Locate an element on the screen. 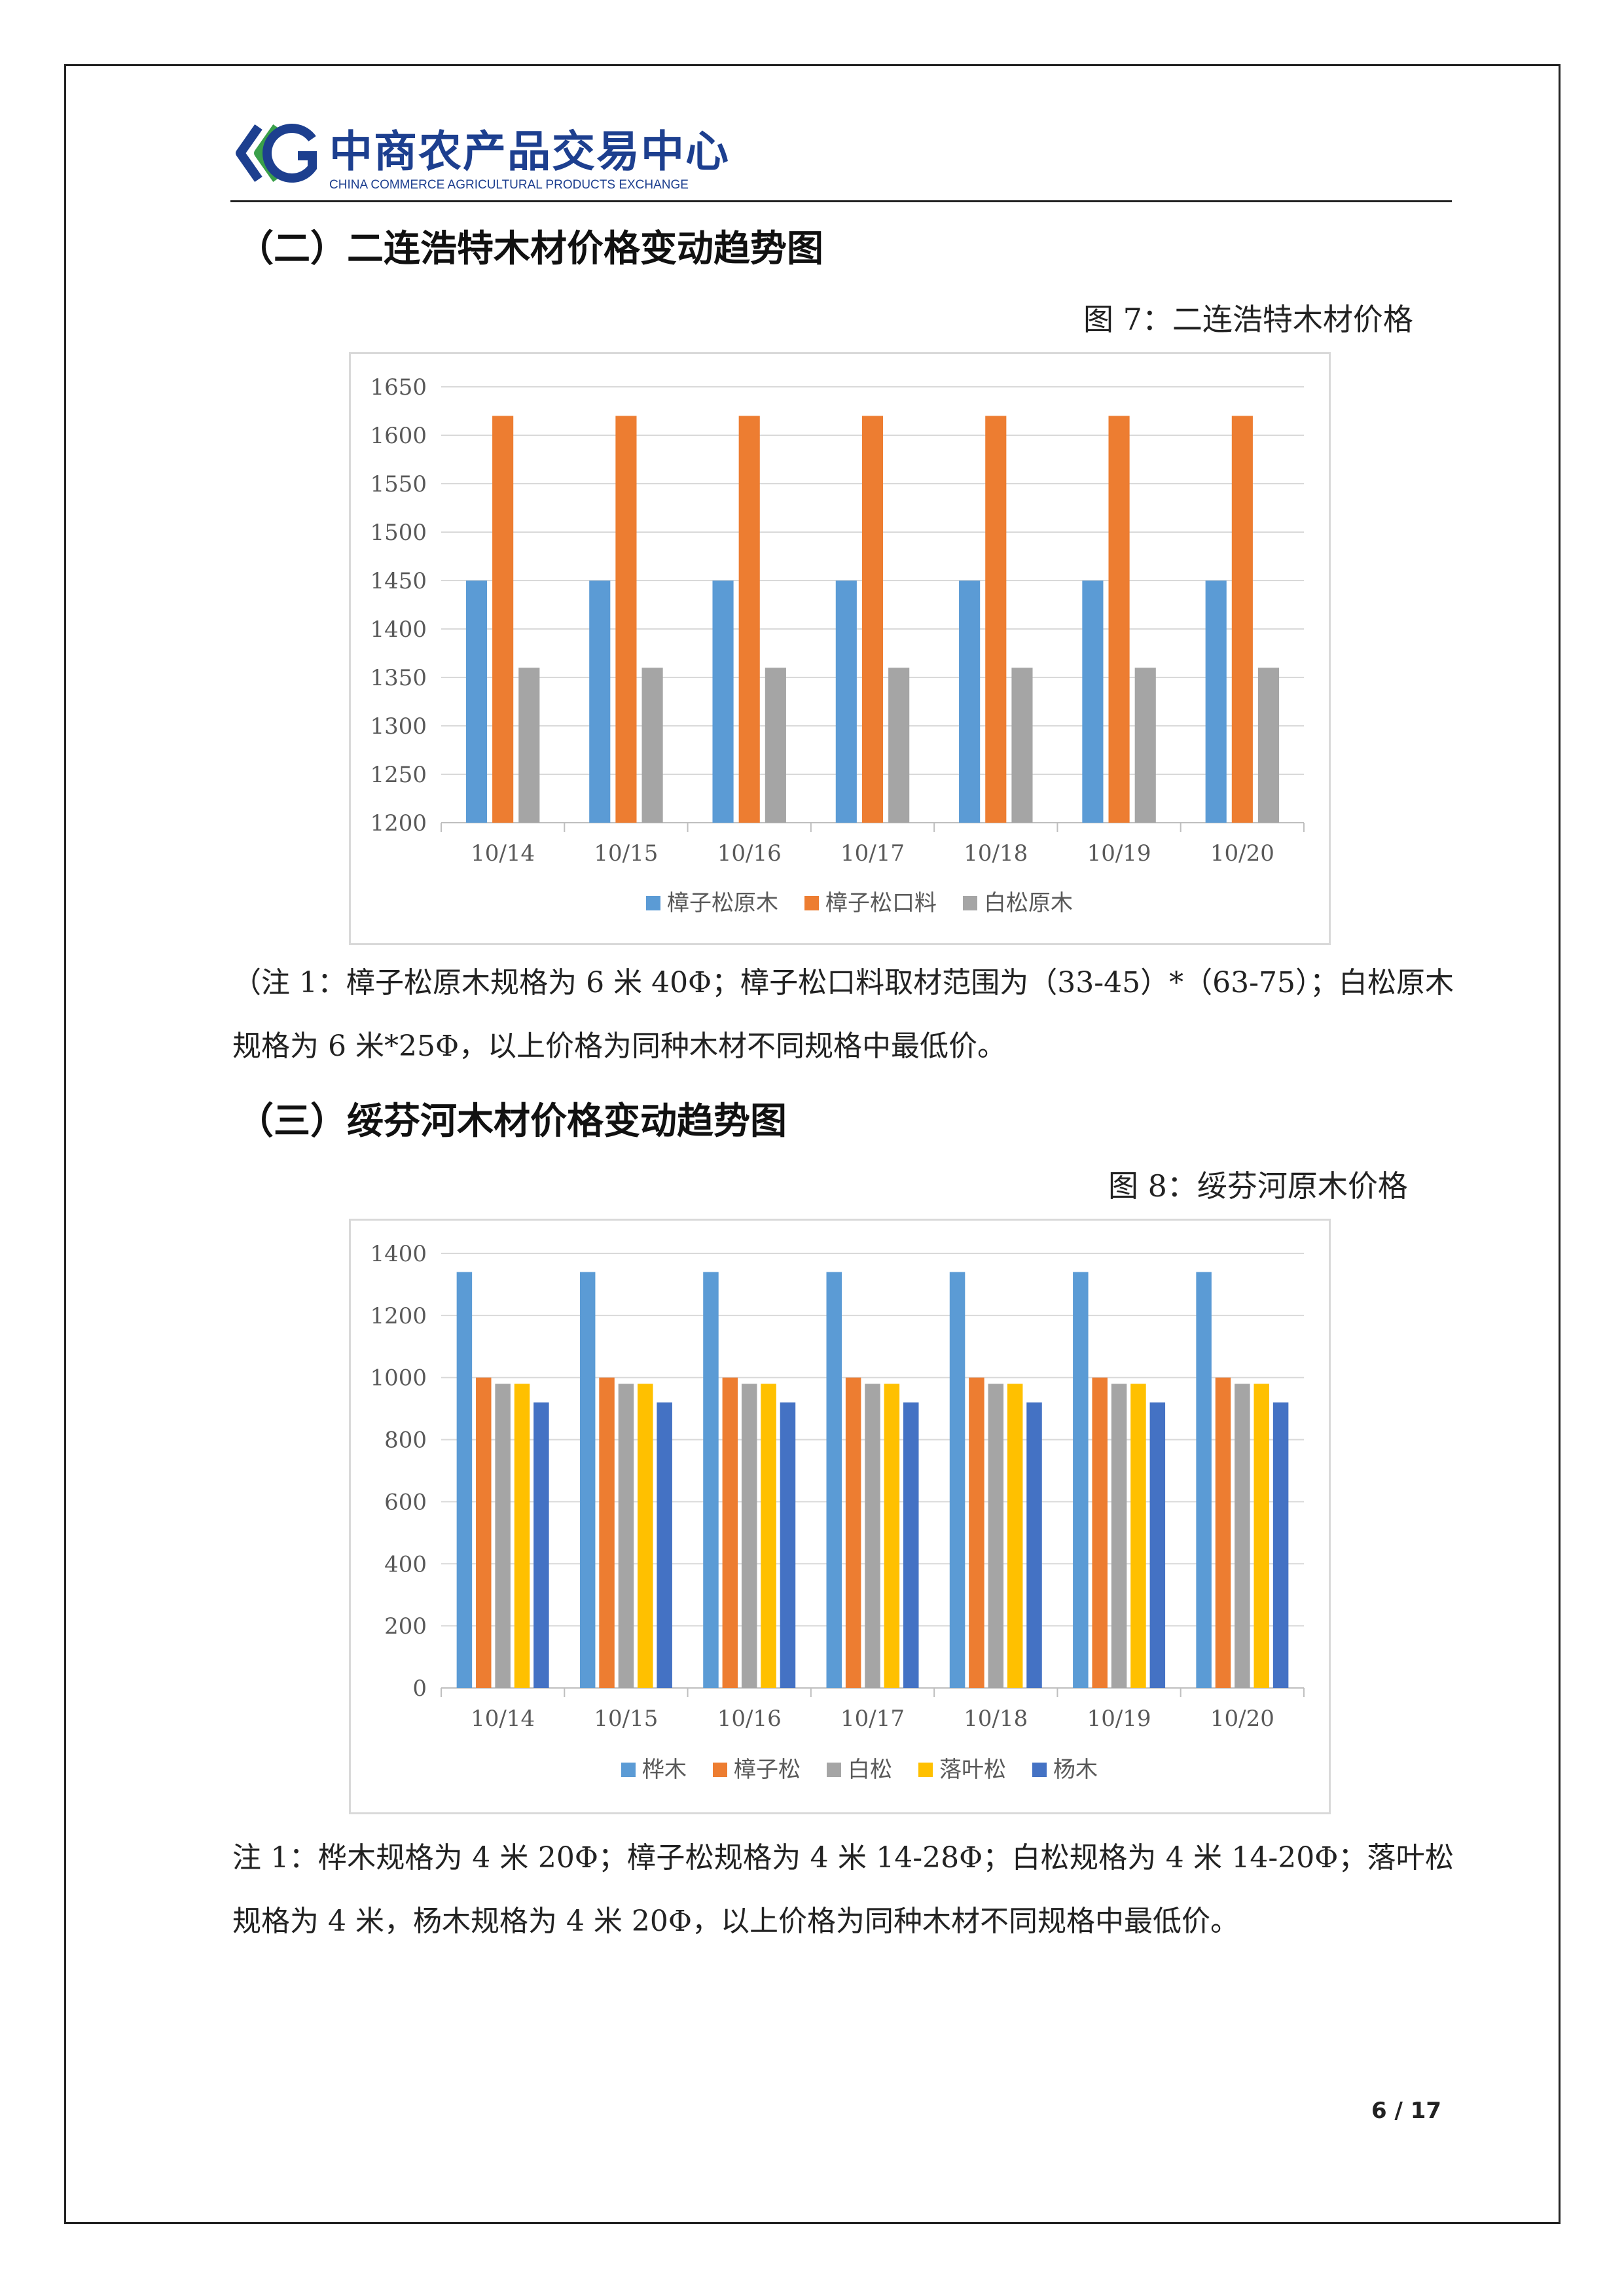  y-tick-label: 1500 is located at coordinates (398, 533).